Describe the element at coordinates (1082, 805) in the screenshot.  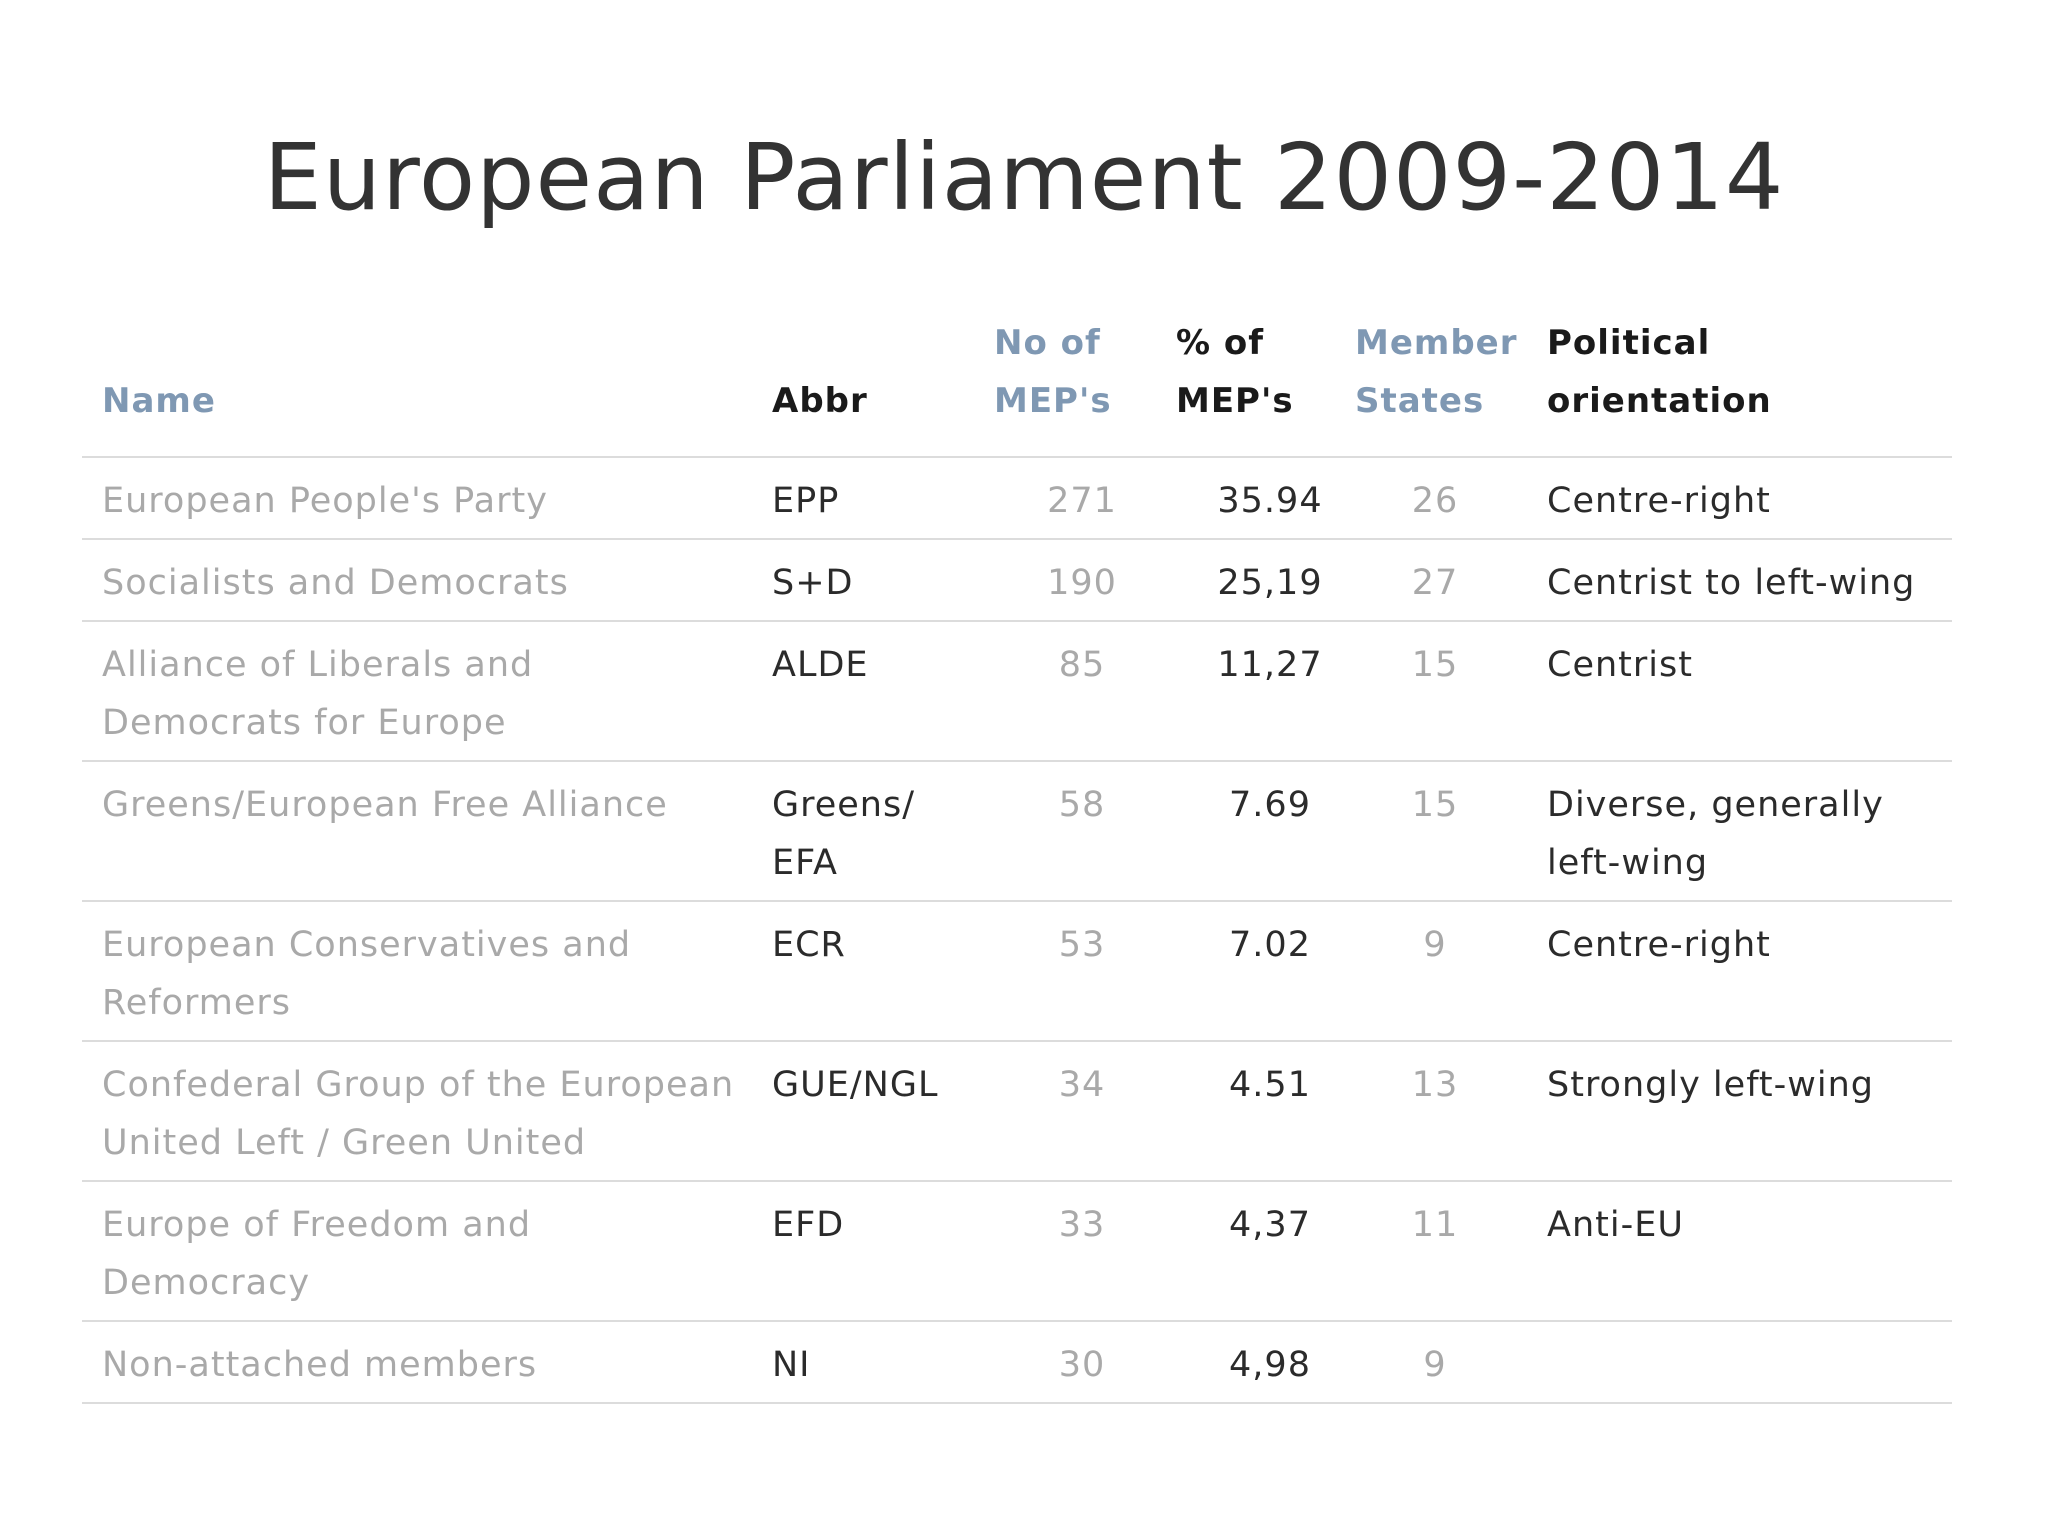
I see `cell-mep-count: 58` at that location.